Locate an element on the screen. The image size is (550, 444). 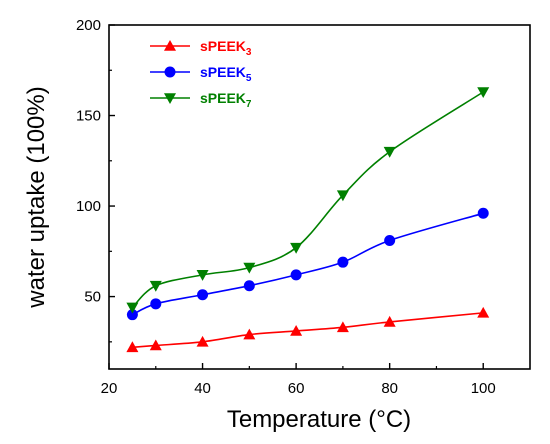
x-tick-label: 60 is located at coordinates (296, 388).